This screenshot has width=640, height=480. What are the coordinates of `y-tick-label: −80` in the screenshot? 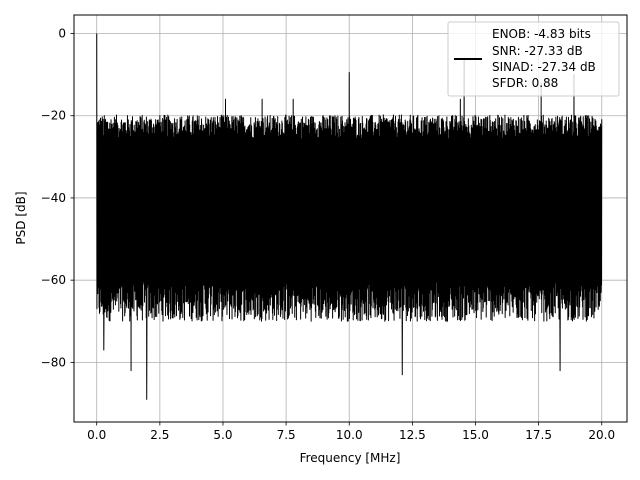 It's located at (53, 362).